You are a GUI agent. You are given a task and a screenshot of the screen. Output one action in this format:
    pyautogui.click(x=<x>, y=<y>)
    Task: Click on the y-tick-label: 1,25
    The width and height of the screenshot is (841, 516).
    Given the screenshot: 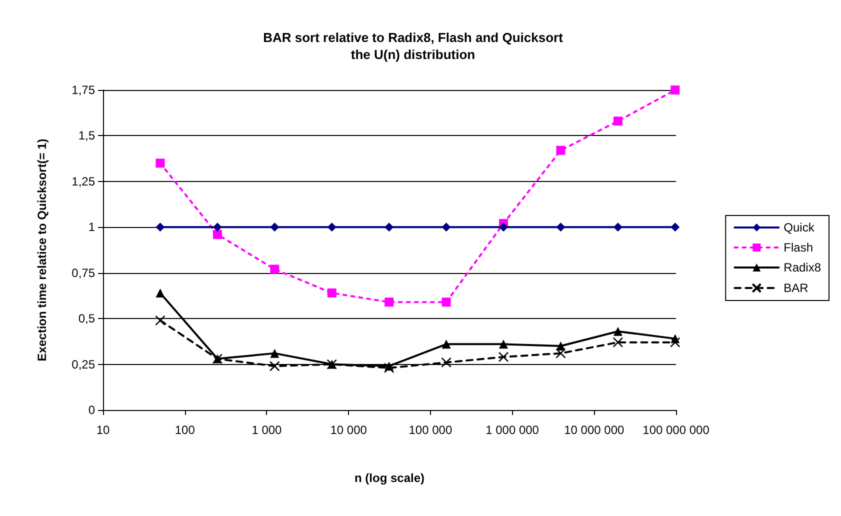 What is the action you would take?
    pyautogui.click(x=84, y=181)
    